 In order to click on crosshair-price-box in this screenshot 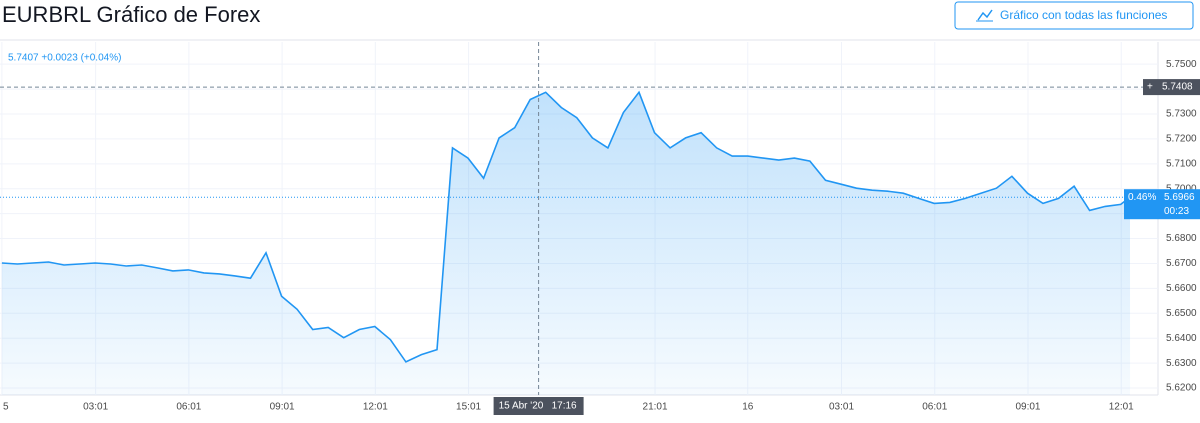, I will do `click(1171, 87)`.